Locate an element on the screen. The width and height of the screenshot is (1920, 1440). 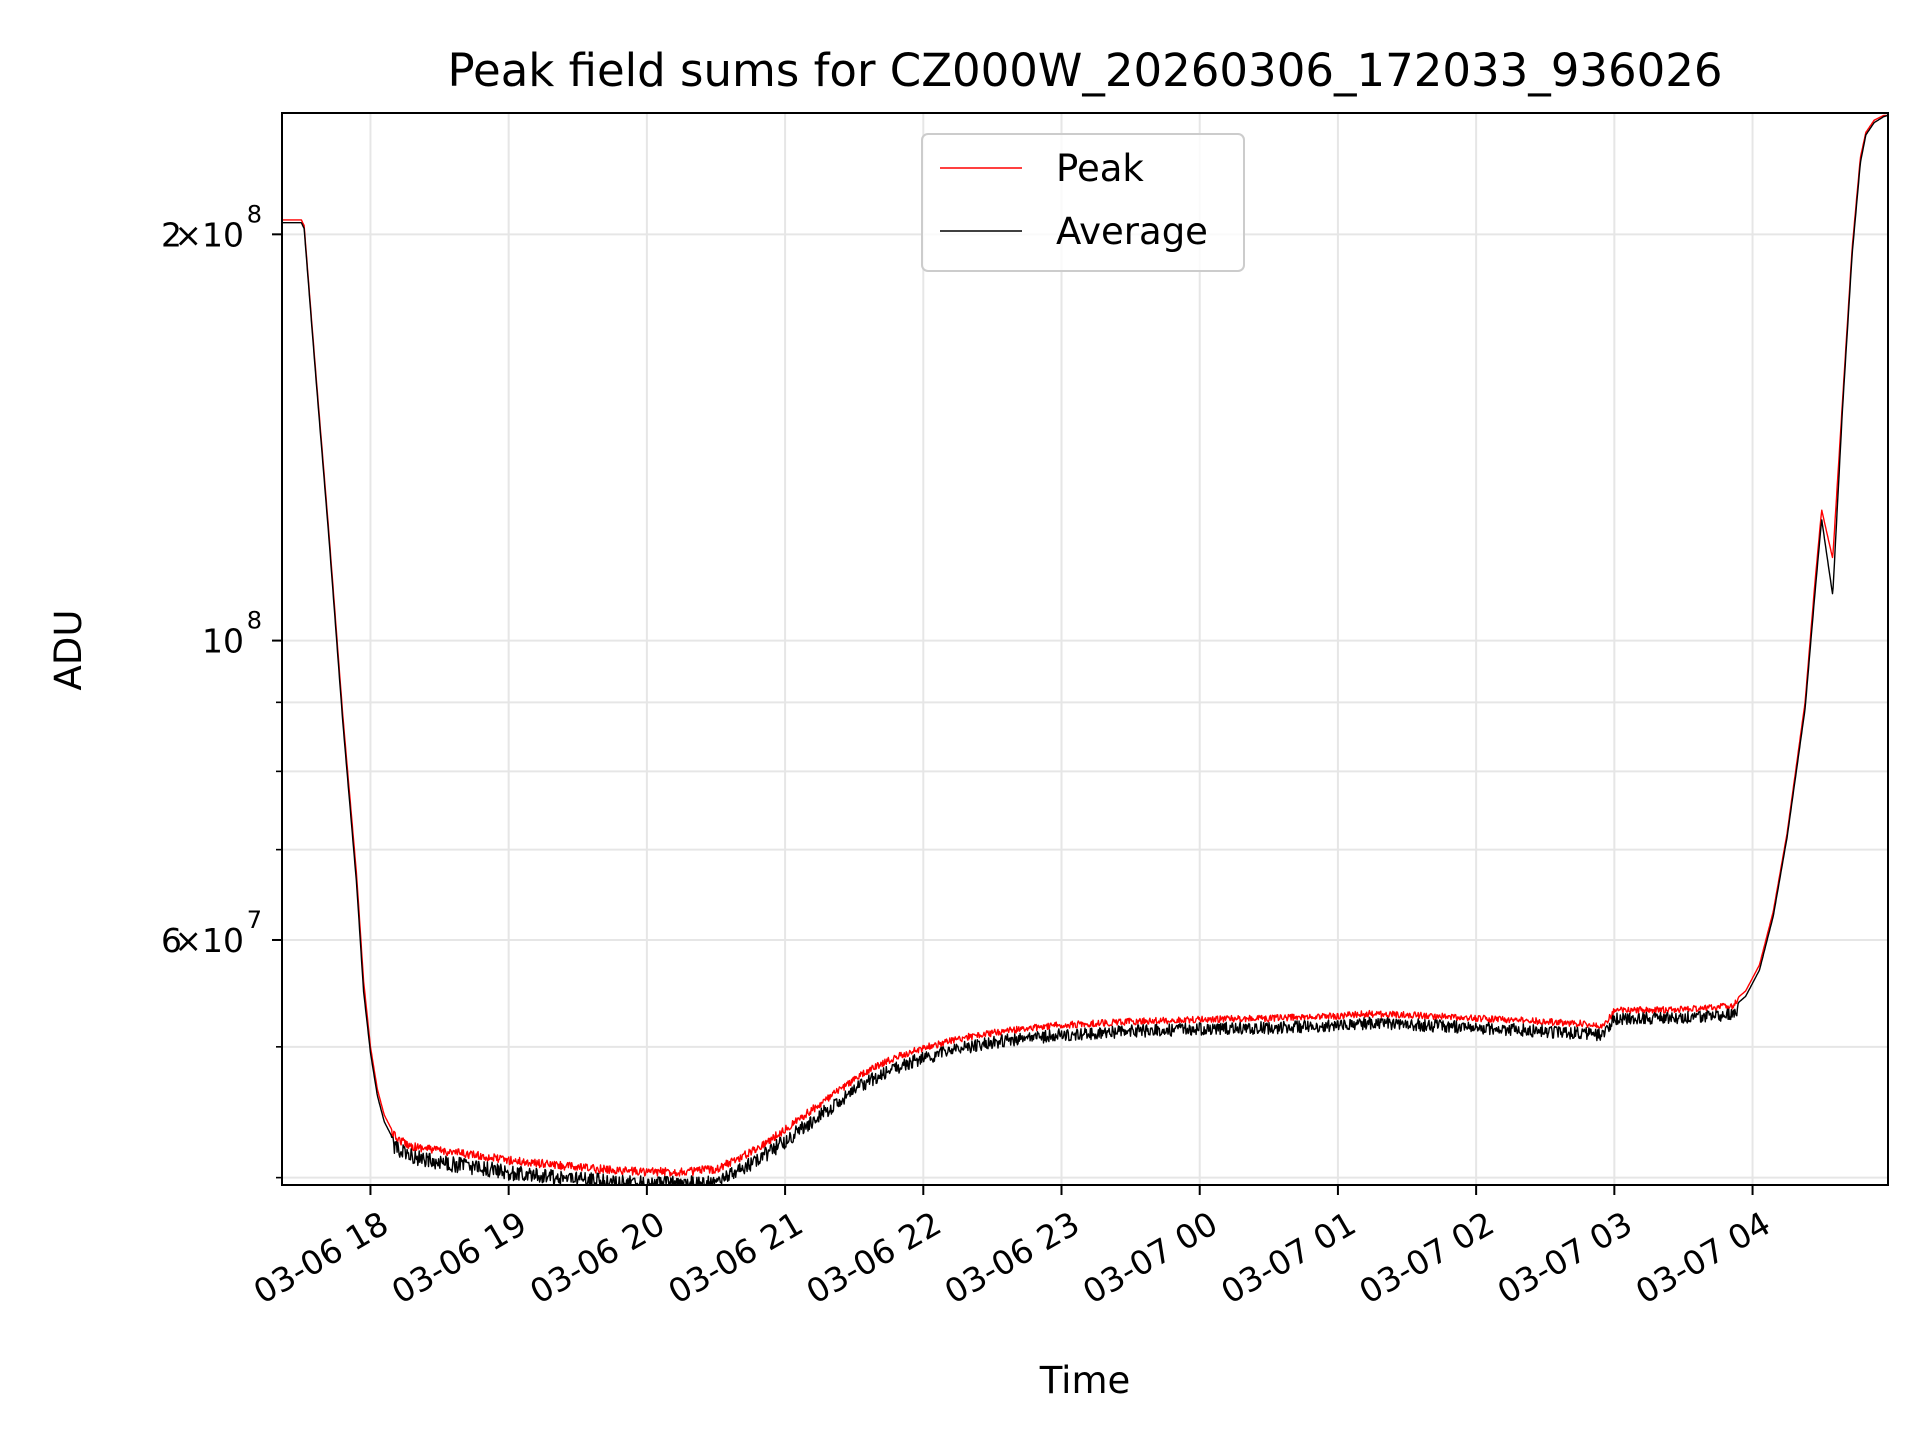
y-tick-label: 8×10² is located at coordinates (211, 227).